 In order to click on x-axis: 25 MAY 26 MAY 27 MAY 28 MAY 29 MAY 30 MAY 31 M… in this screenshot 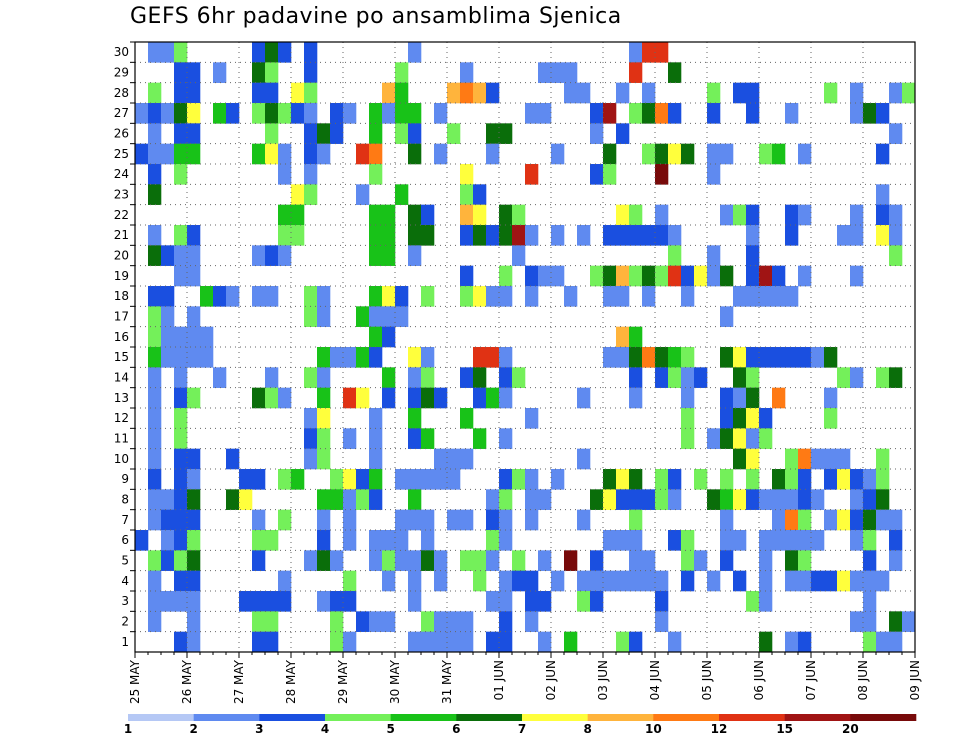, I will do `click(525, 678)`.